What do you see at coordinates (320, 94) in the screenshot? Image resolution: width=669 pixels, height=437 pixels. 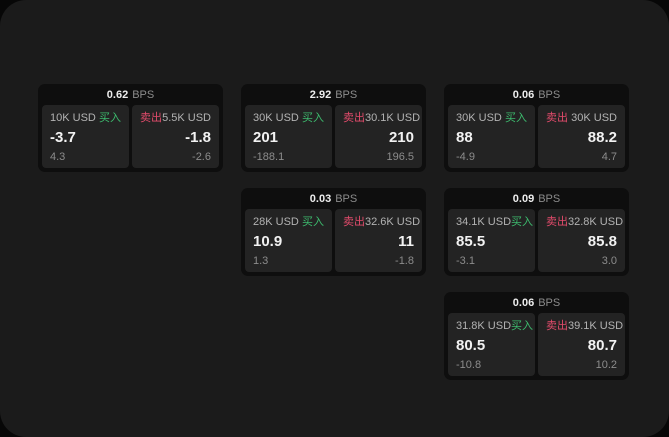 I see `bps-value: 2.92` at bounding box center [320, 94].